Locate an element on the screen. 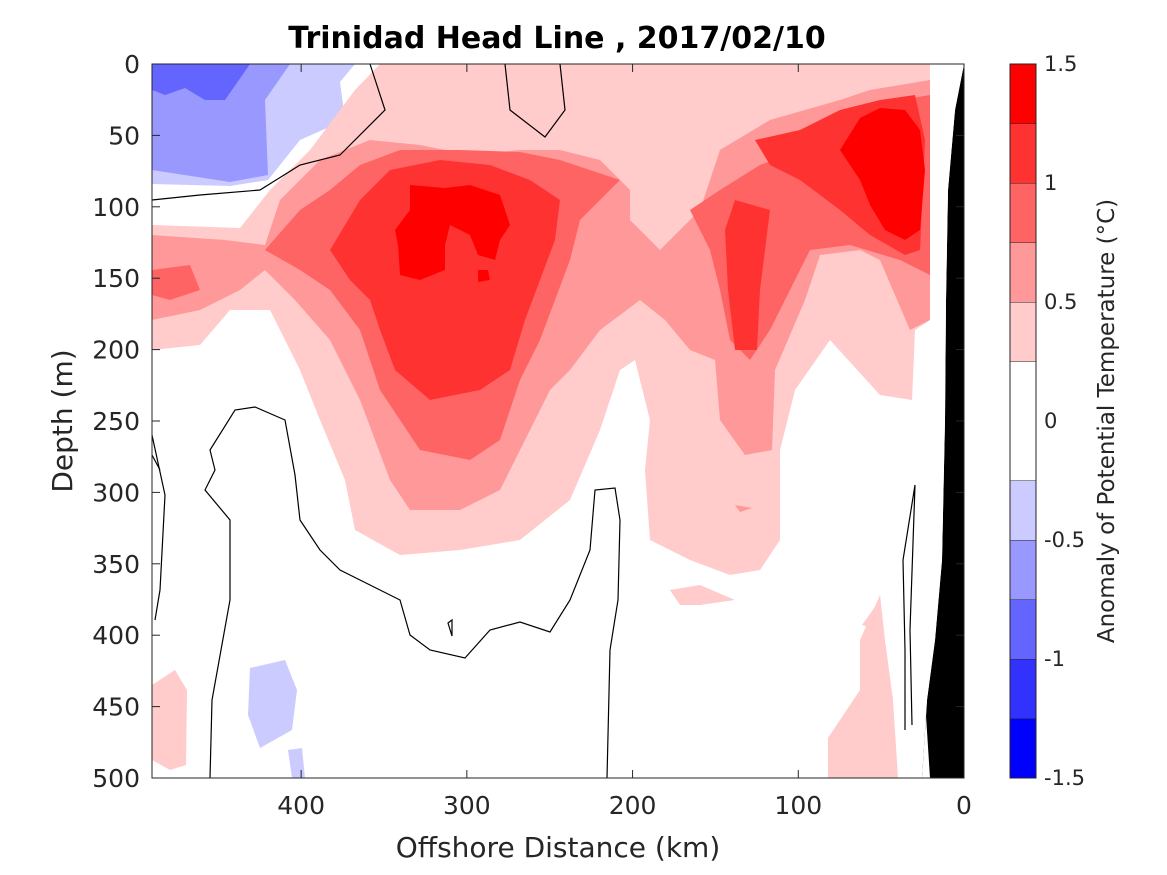 The image size is (1167, 875). y-tick-label: 300 is located at coordinates (116, 492).